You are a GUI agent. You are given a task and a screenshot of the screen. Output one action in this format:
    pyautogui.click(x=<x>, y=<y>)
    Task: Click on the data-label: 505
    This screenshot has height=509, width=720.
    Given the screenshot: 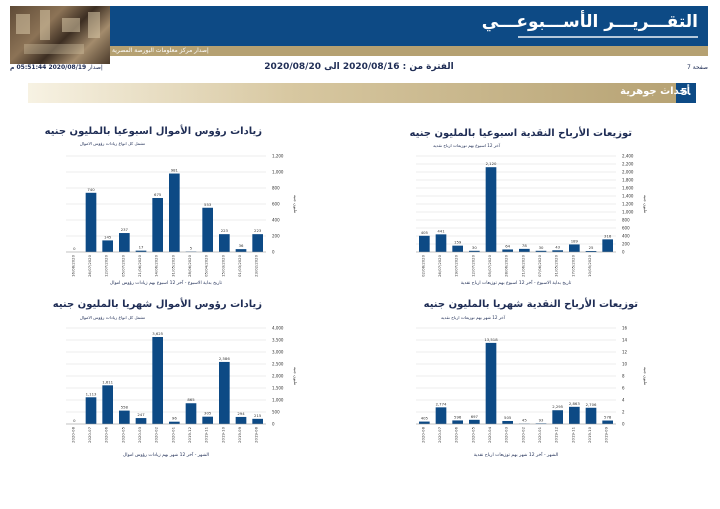 What is the action you would take?
    pyautogui.click(x=508, y=417)
    